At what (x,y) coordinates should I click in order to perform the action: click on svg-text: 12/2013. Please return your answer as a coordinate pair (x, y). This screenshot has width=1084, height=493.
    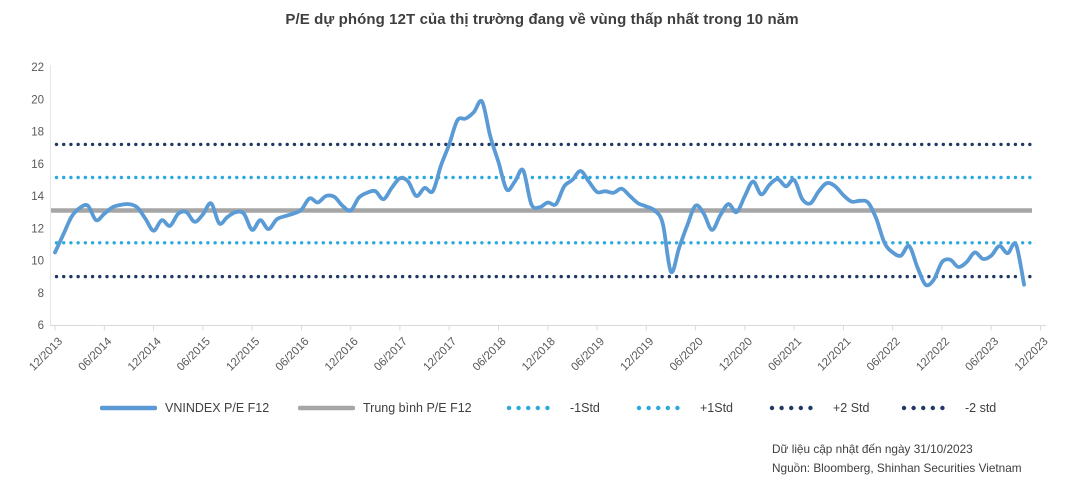
    Looking at the image, I should click on (46, 355).